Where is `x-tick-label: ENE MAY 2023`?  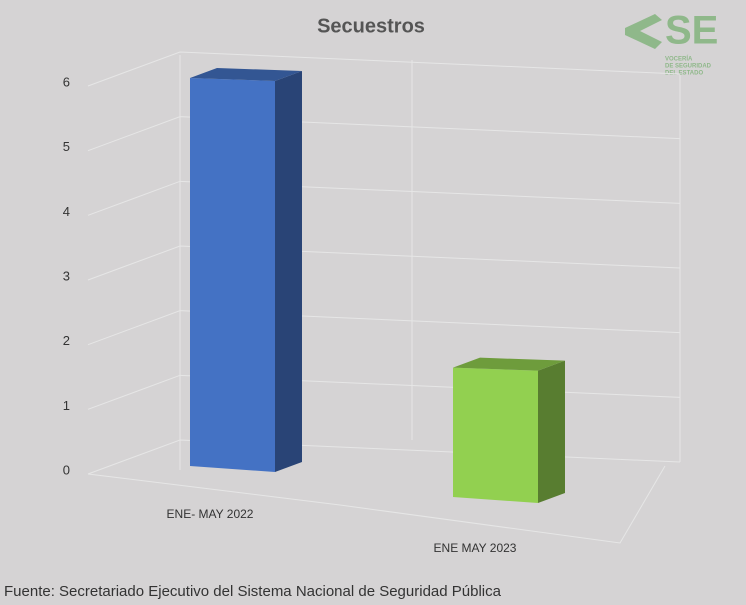 x-tick-label: ENE MAY 2023 is located at coordinates (475, 548).